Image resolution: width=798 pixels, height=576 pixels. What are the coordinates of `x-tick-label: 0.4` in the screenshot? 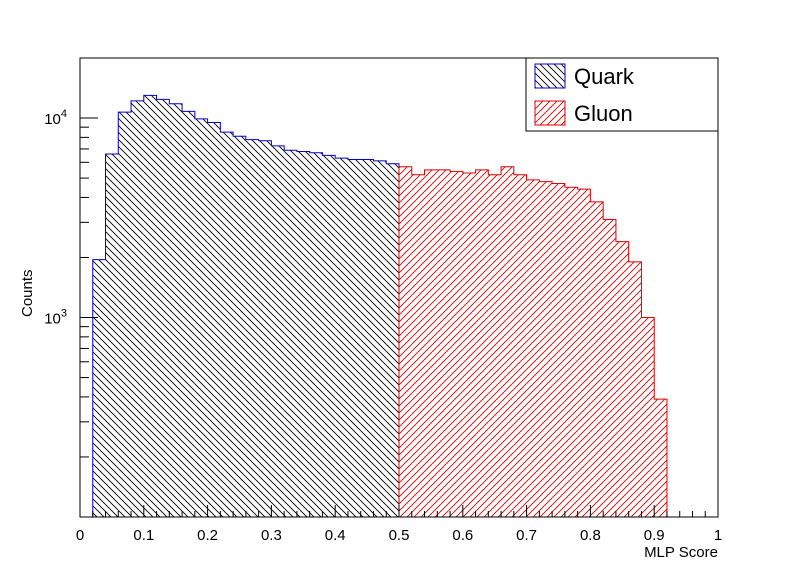 It's located at (335, 535).